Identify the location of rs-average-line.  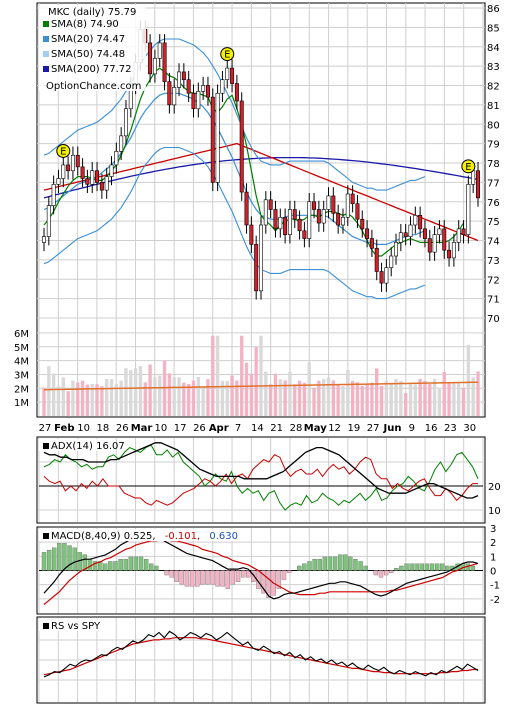
(260, 656).